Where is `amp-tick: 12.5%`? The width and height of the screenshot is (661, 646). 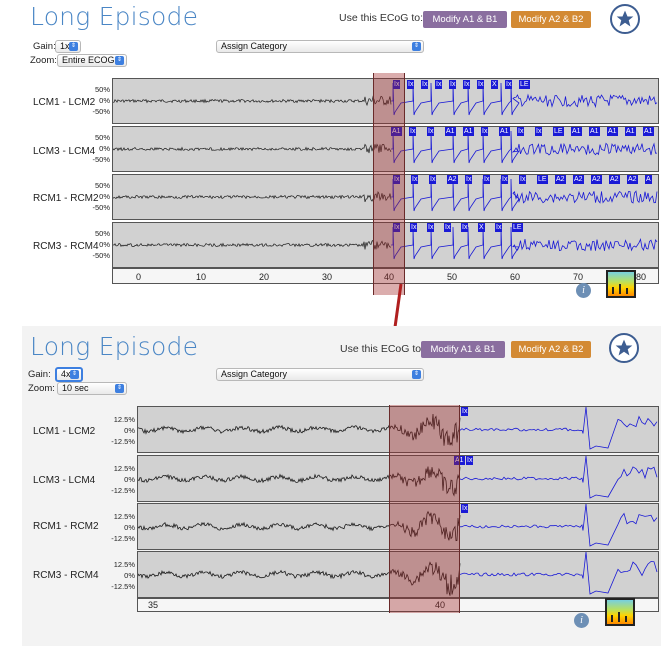
amp-tick: 12.5% is located at coordinates (124, 564).